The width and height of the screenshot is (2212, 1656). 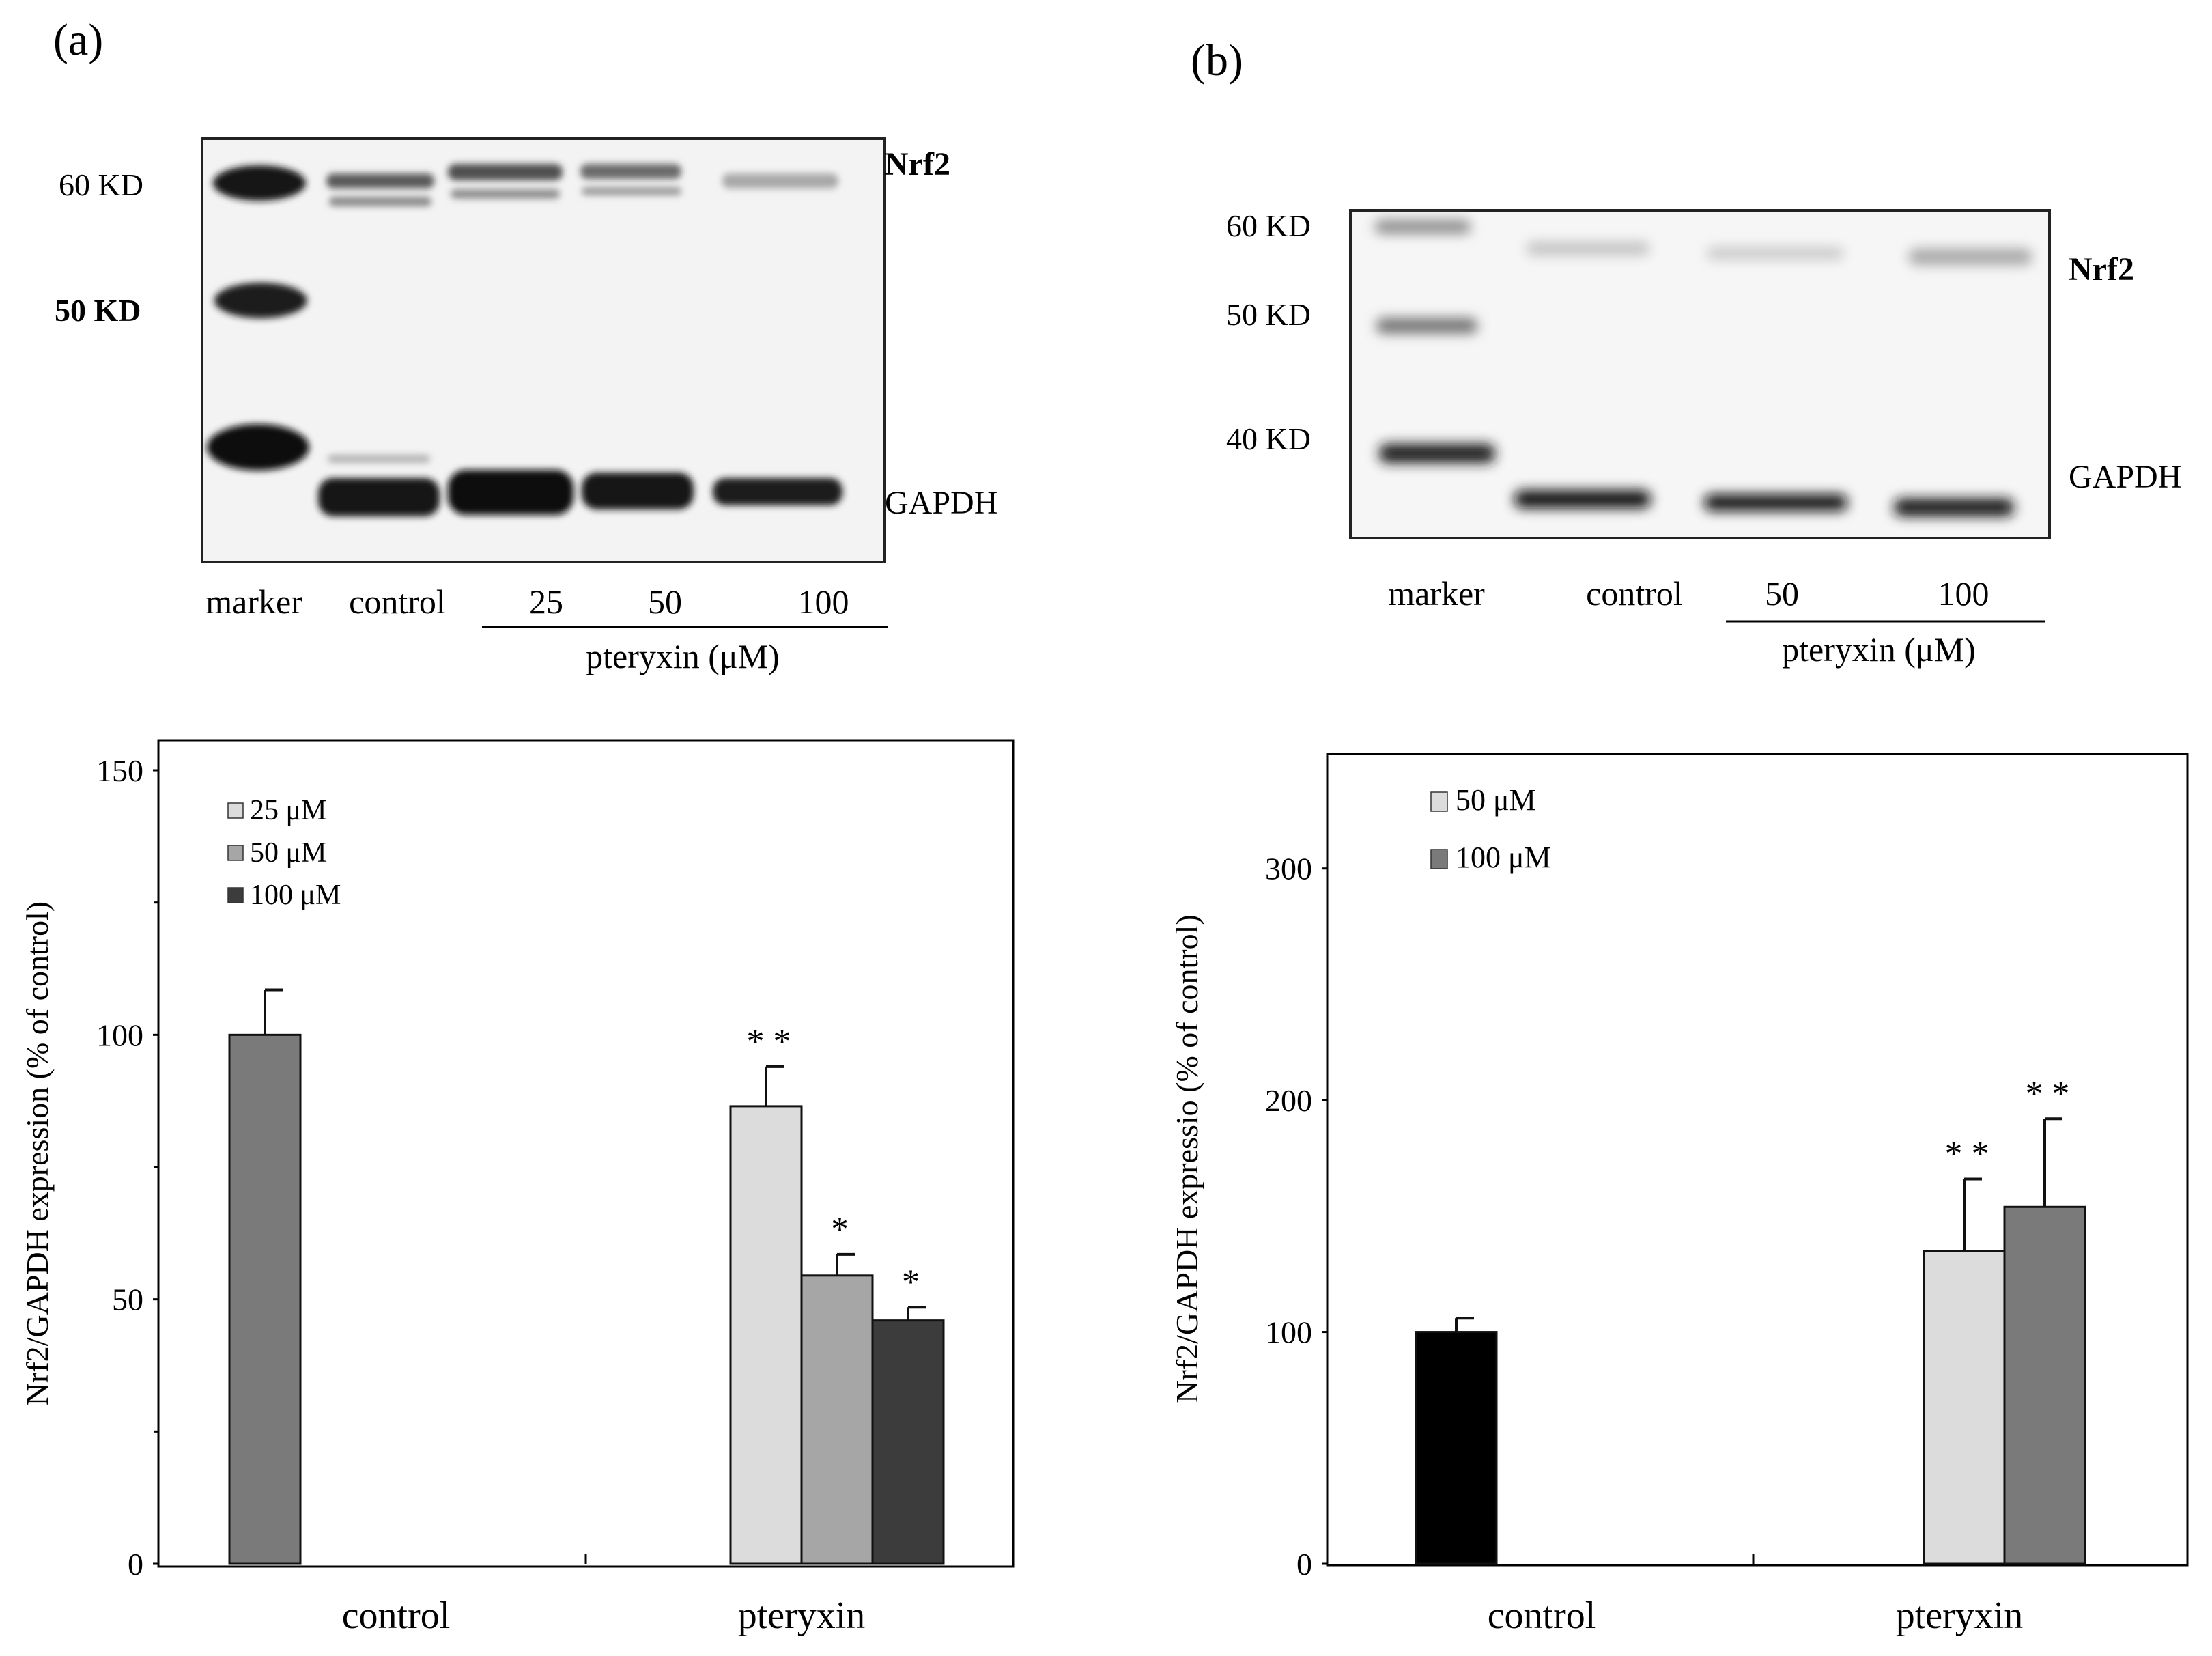 What do you see at coordinates (101, 184) in the screenshot?
I see `blot-a-marker-60kd: 60 KD` at bounding box center [101, 184].